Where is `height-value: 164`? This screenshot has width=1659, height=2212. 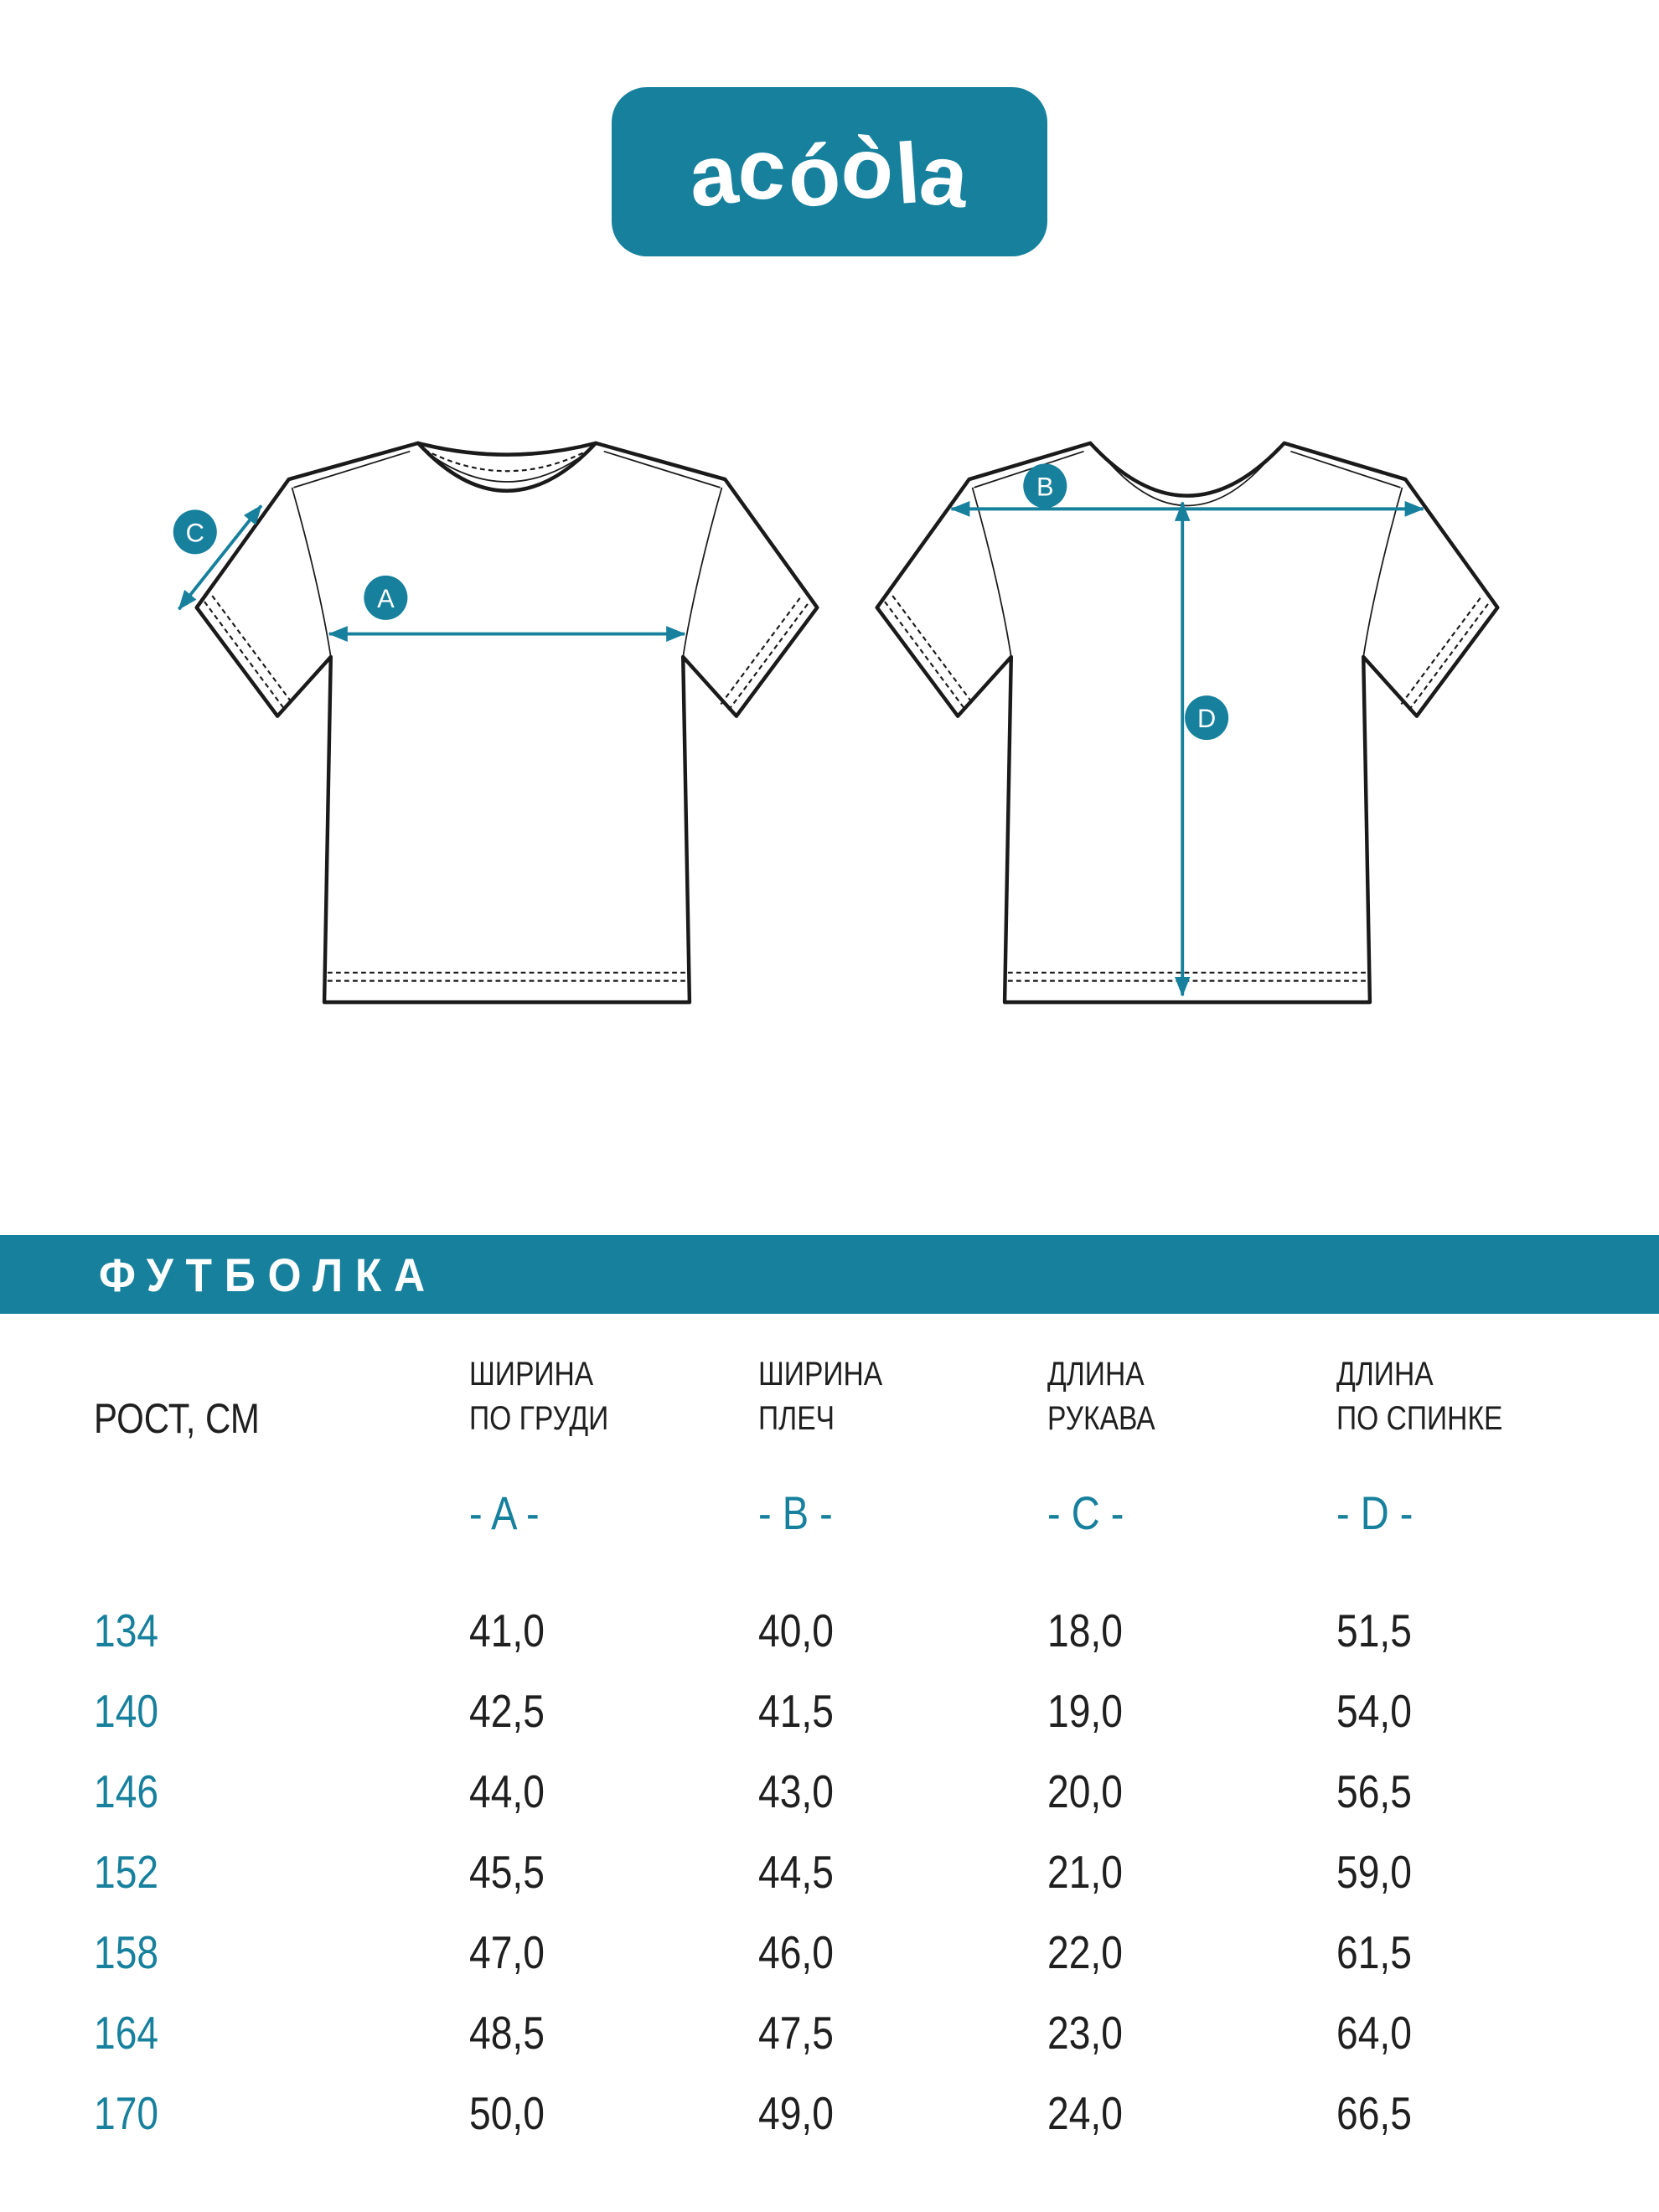
height-value: 164 is located at coordinates (126, 2033).